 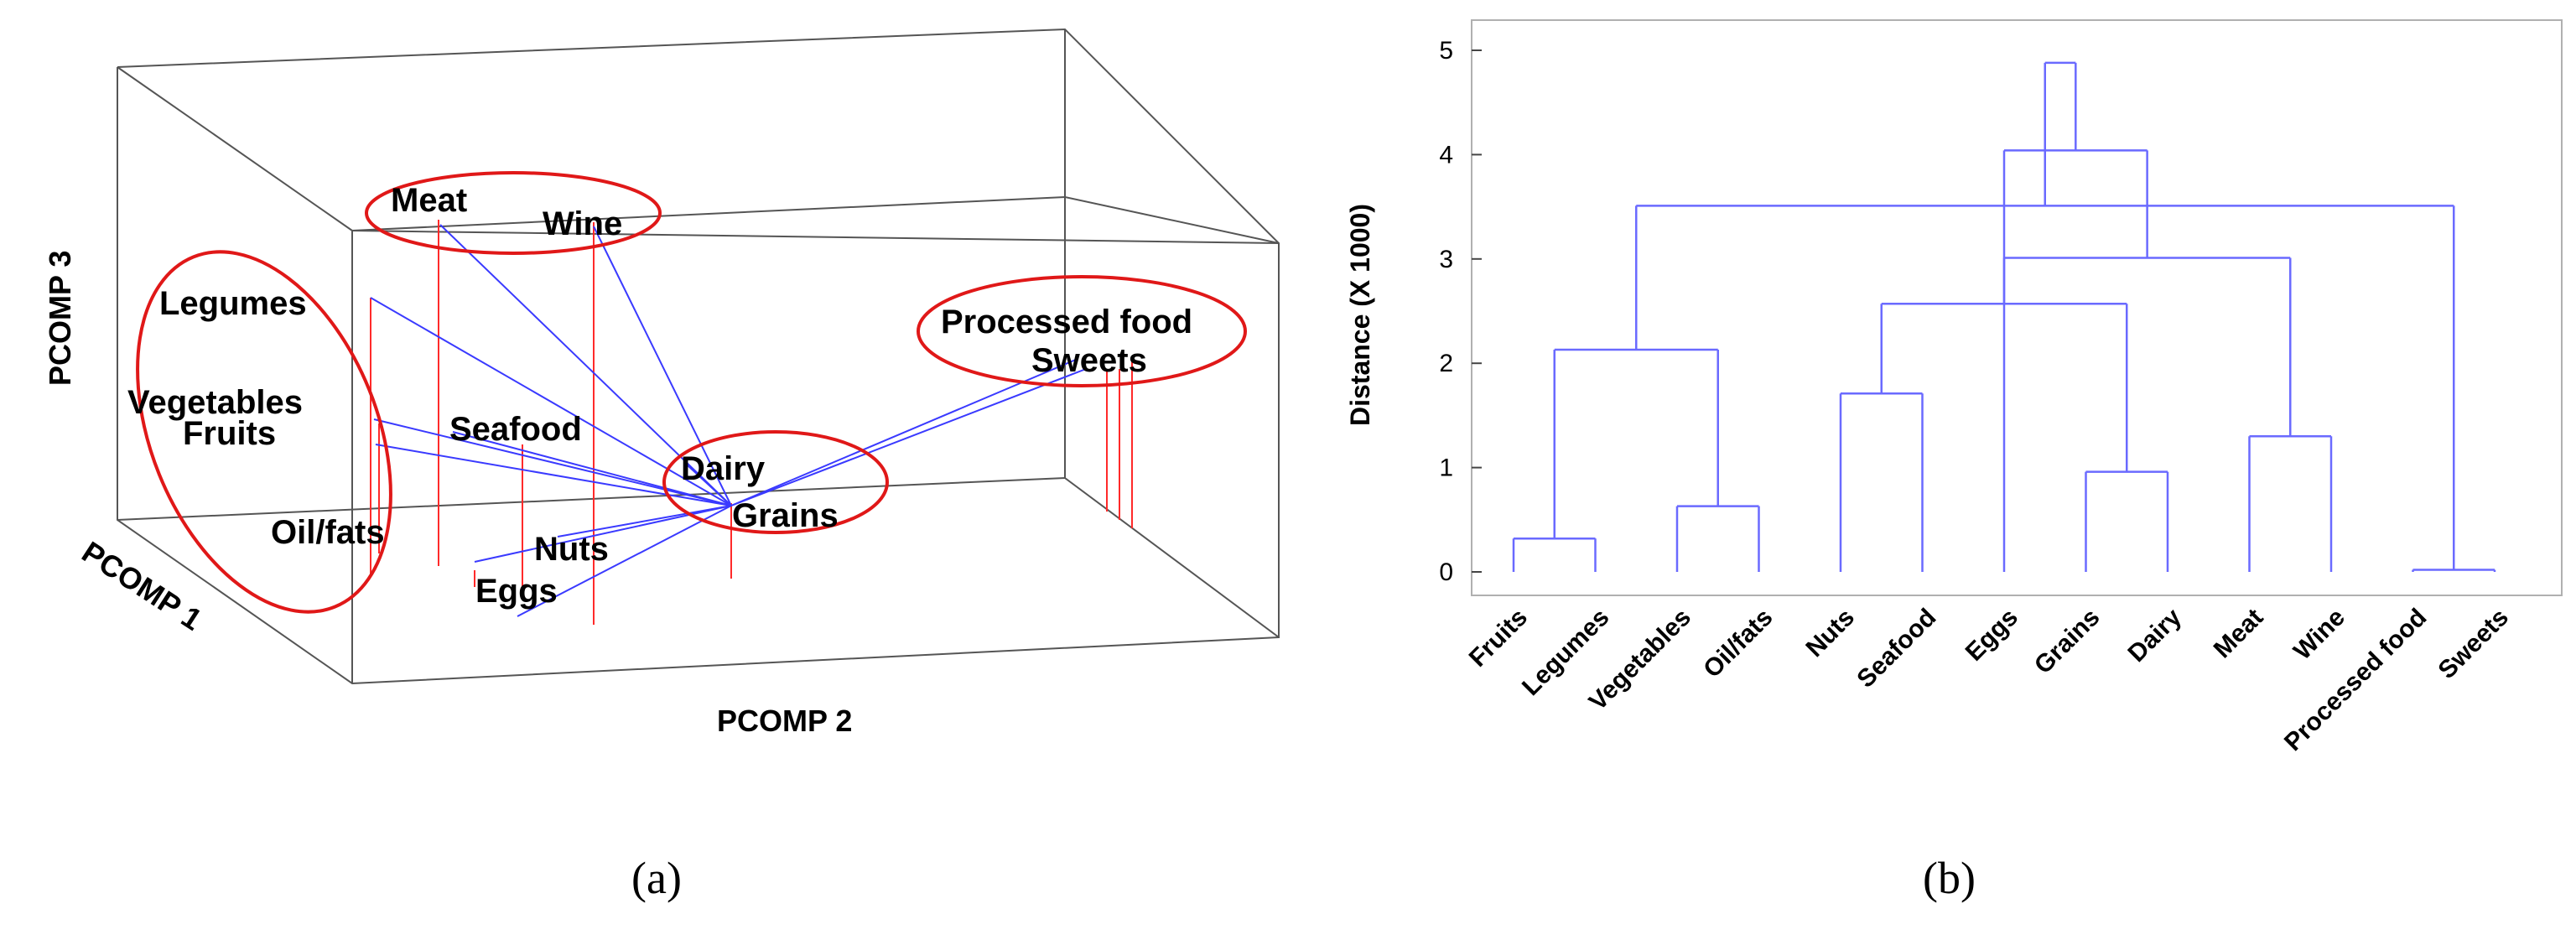 What do you see at coordinates (582, 224) in the screenshot?
I see `pca-label-wine: Wine` at bounding box center [582, 224].